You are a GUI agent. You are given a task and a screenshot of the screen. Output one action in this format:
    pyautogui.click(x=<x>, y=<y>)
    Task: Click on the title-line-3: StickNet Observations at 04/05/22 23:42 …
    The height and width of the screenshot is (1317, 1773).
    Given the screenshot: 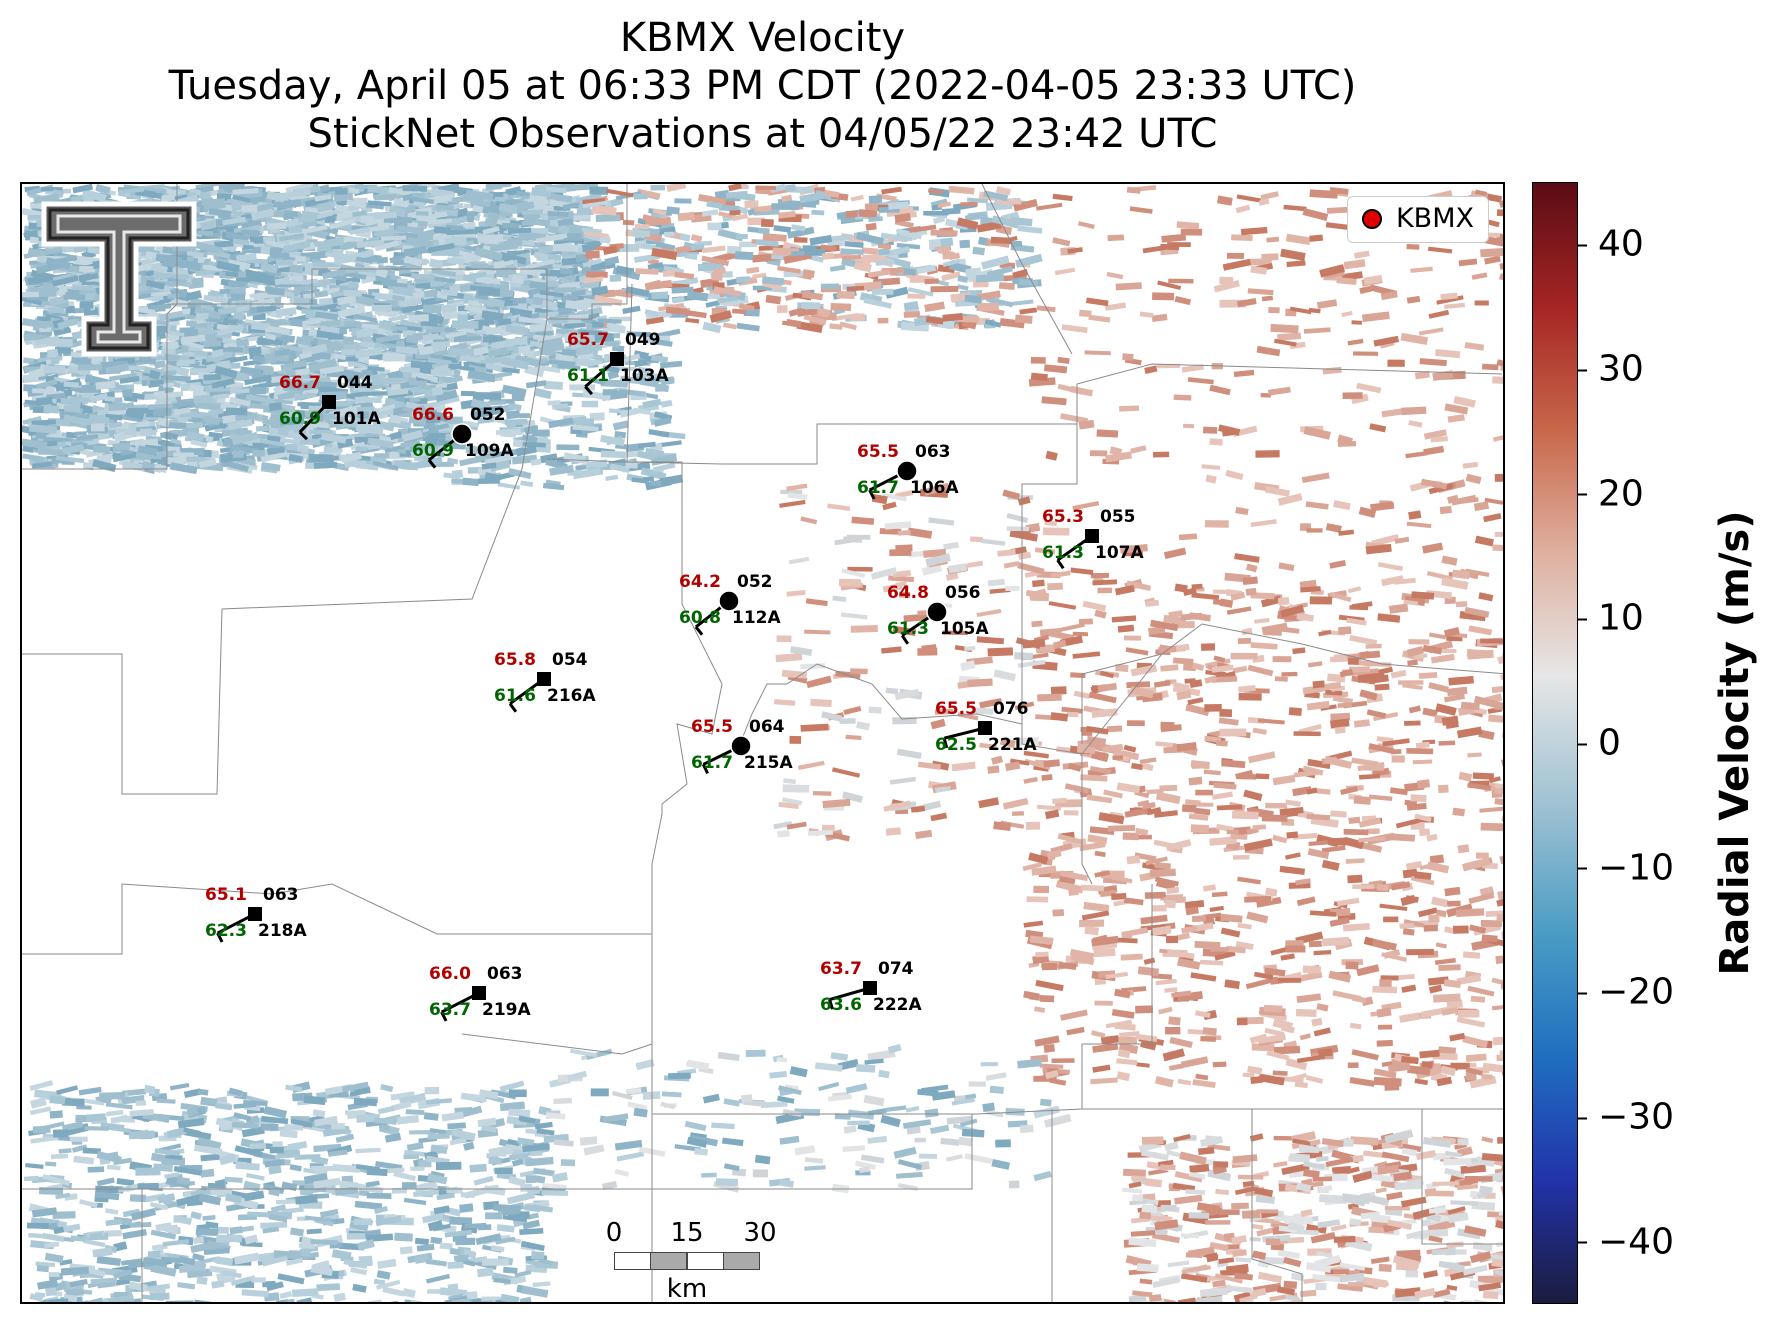 What is the action you would take?
    pyautogui.click(x=762, y=134)
    